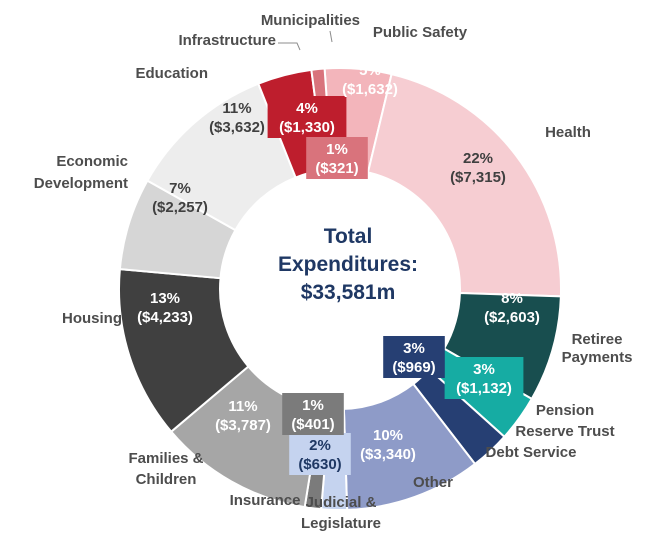 The width and height of the screenshot is (655, 537). Describe the element at coordinates (388, 435) in the screenshot. I see `percent-label-other: 10%` at that location.